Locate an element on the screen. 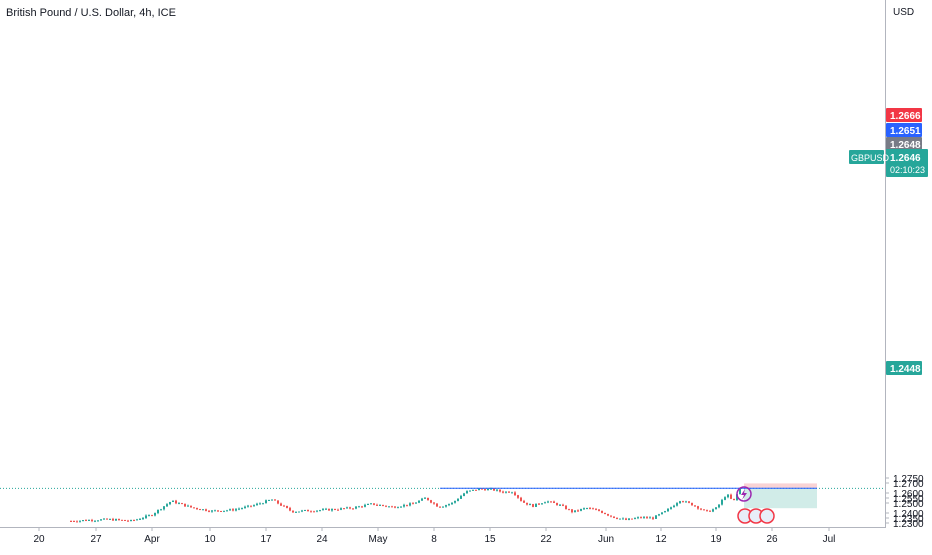  take-profit-zone is located at coordinates (780, 498).